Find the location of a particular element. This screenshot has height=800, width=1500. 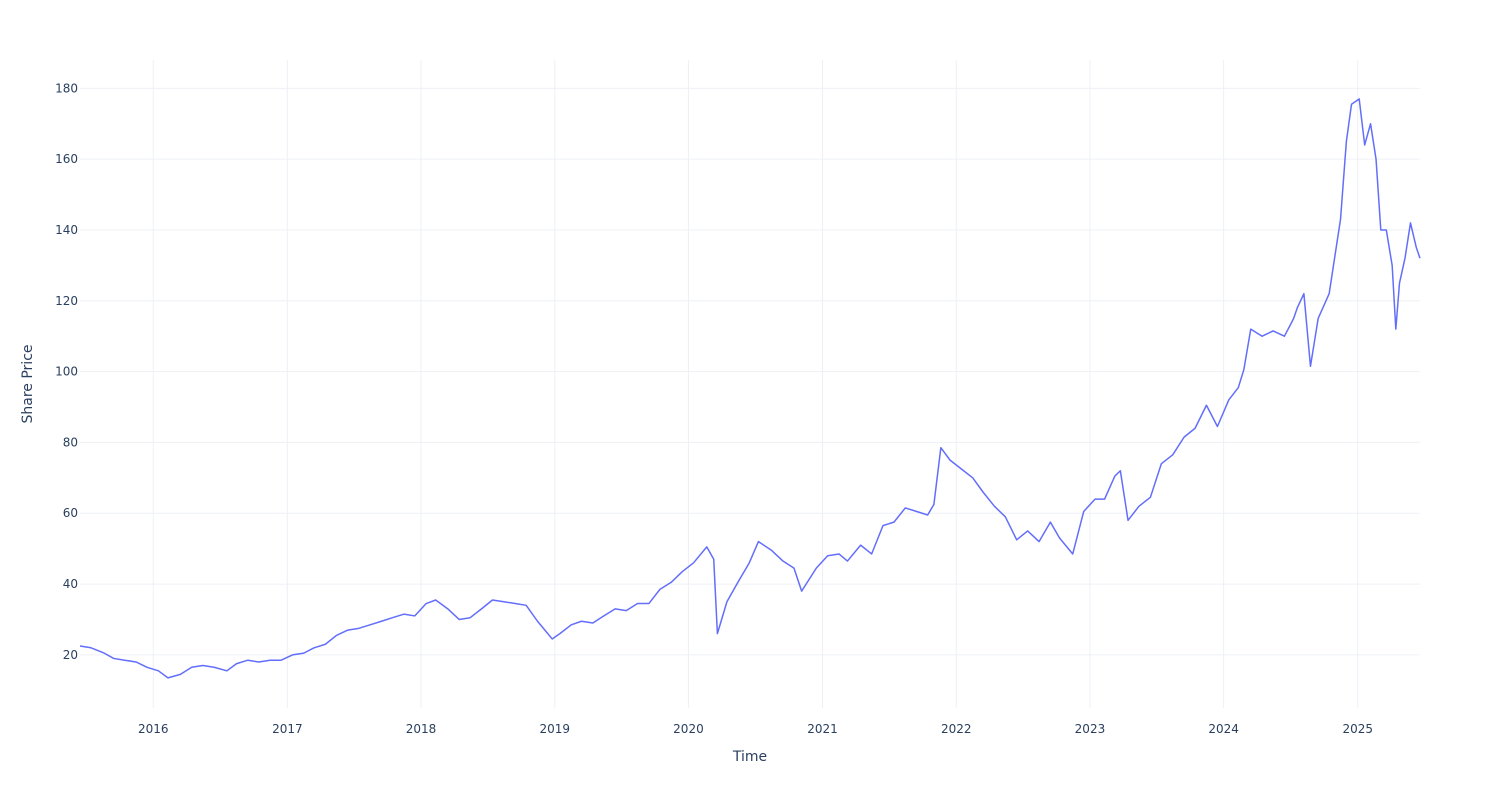

x-tick-label: 2025 is located at coordinates (1357, 729).